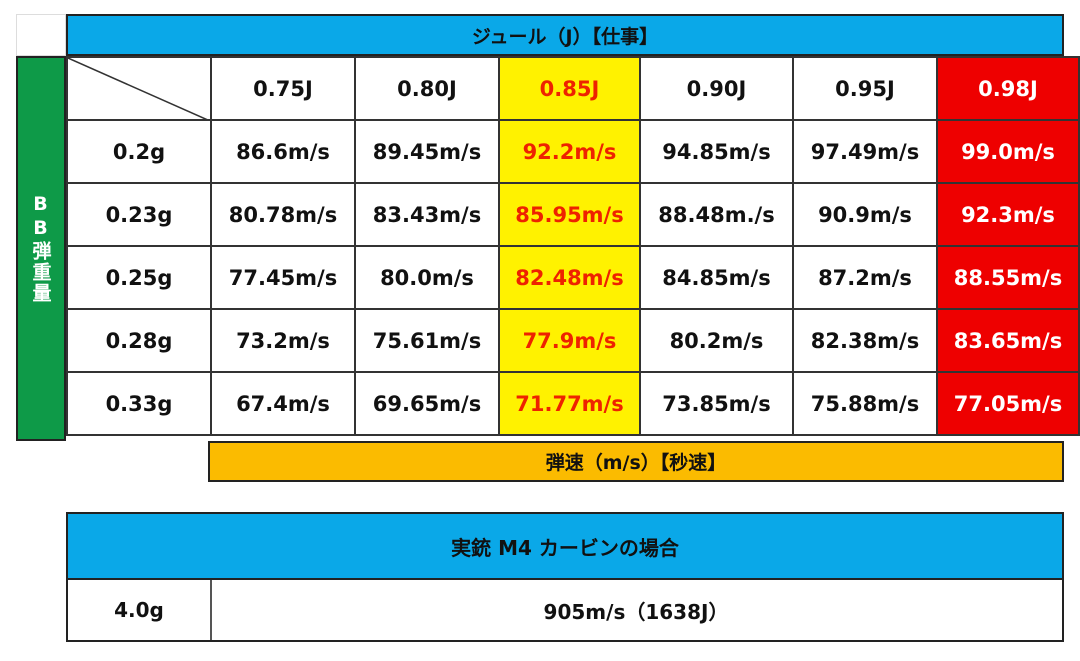 The image size is (1080, 661). Describe the element at coordinates (283, 403) in the screenshot. I see `velocity-cell: 67.4m/s` at that location.